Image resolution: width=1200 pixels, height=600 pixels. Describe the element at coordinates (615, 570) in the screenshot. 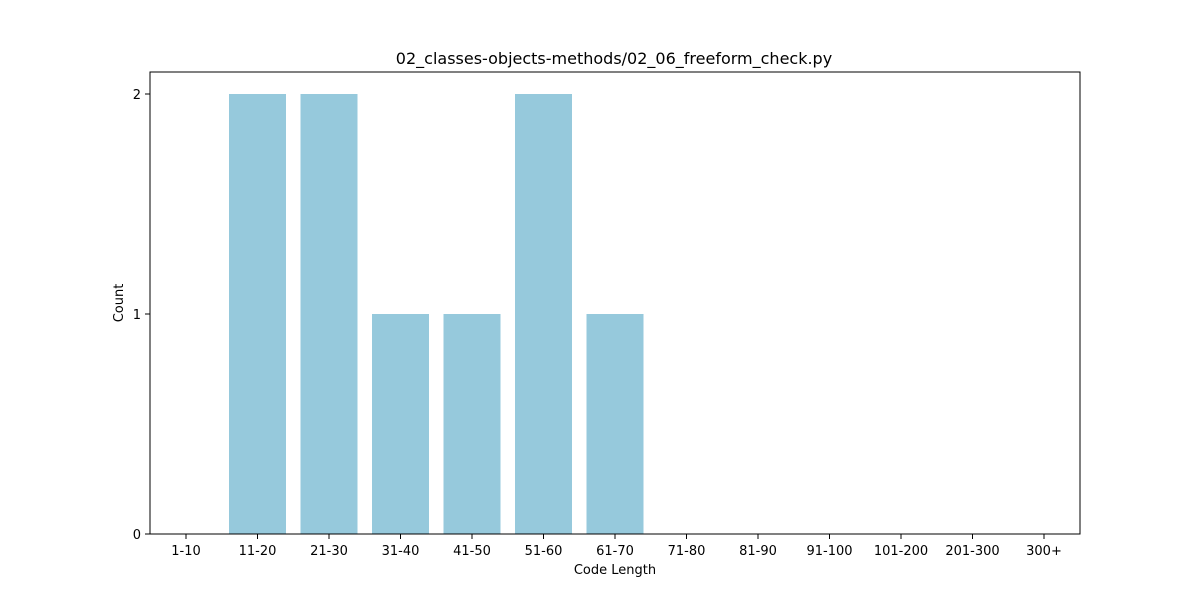

I see `x-axis-label: Code Length` at that location.